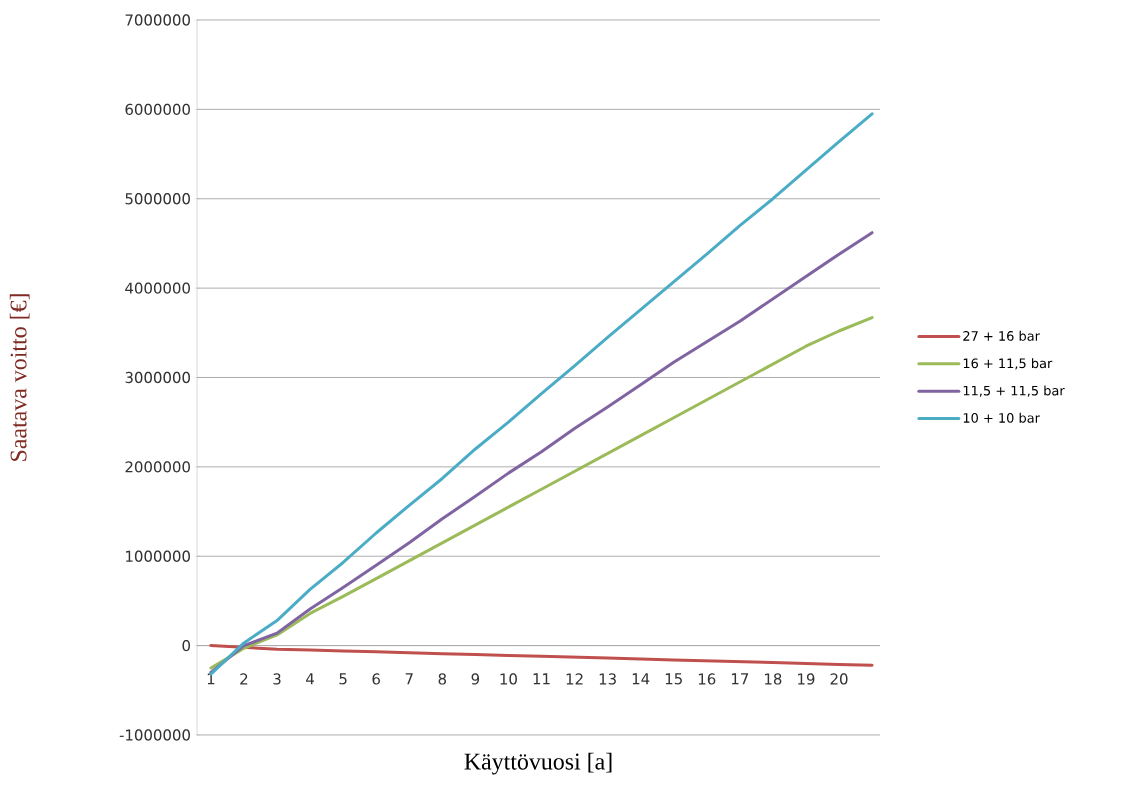  What do you see at coordinates (475, 679) in the screenshot?
I see `x-tick-label: 9` at bounding box center [475, 679].